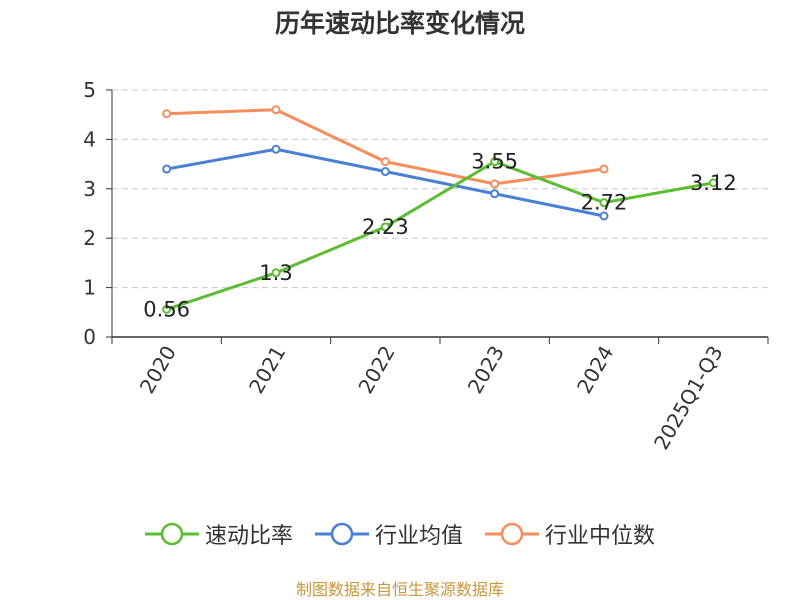 The width and height of the screenshot is (800, 600). I want to click on y-tick-label: 3, so click(89, 189).